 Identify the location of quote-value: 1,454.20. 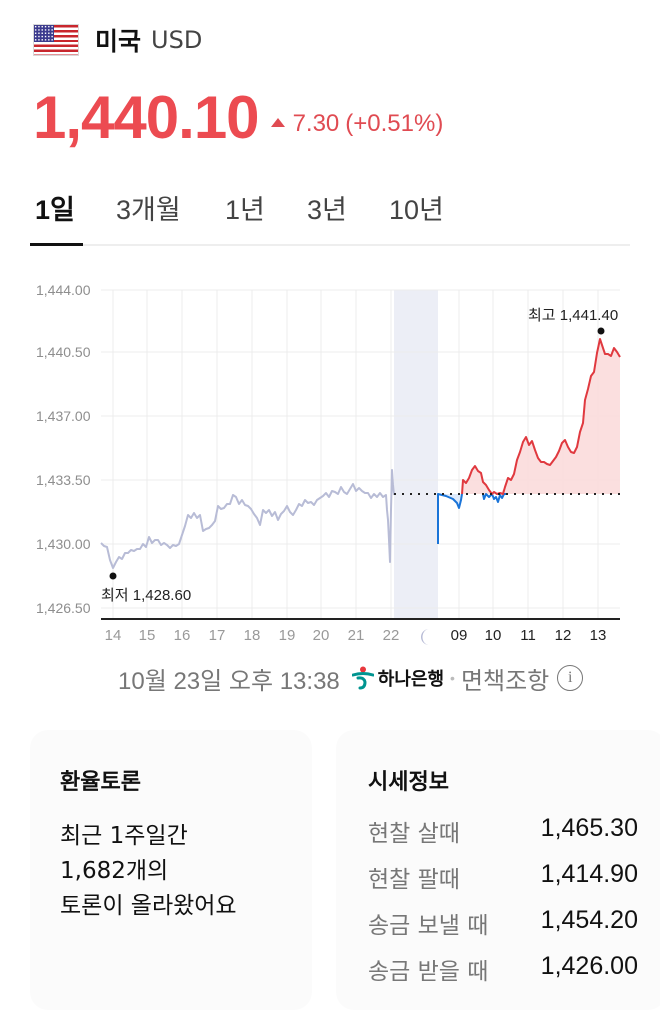
(589, 920).